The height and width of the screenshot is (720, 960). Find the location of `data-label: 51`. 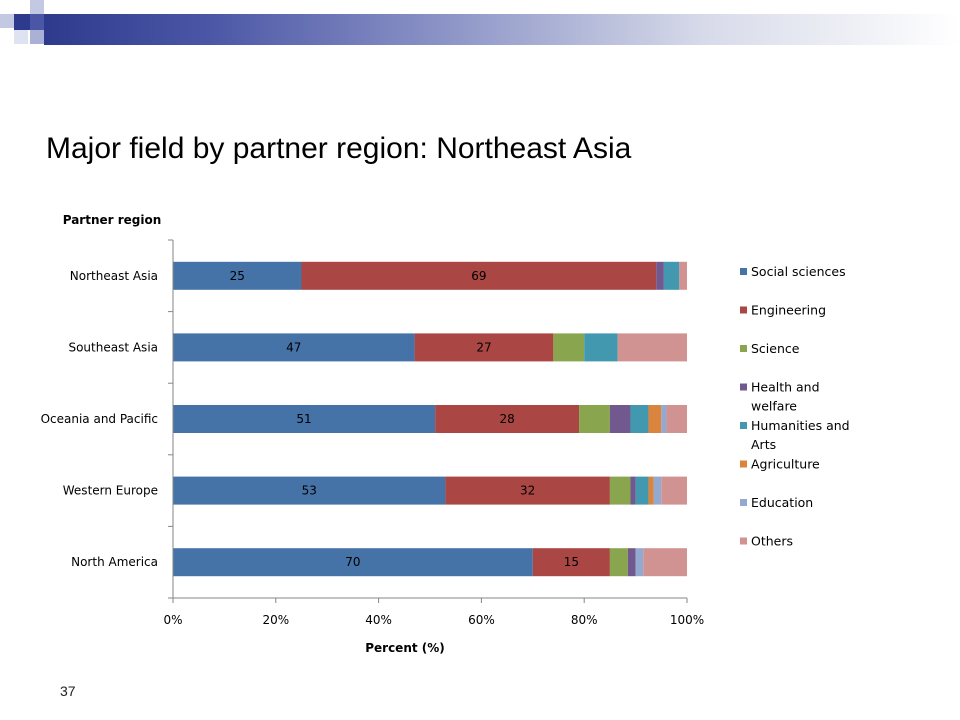

data-label: 51 is located at coordinates (303, 419).